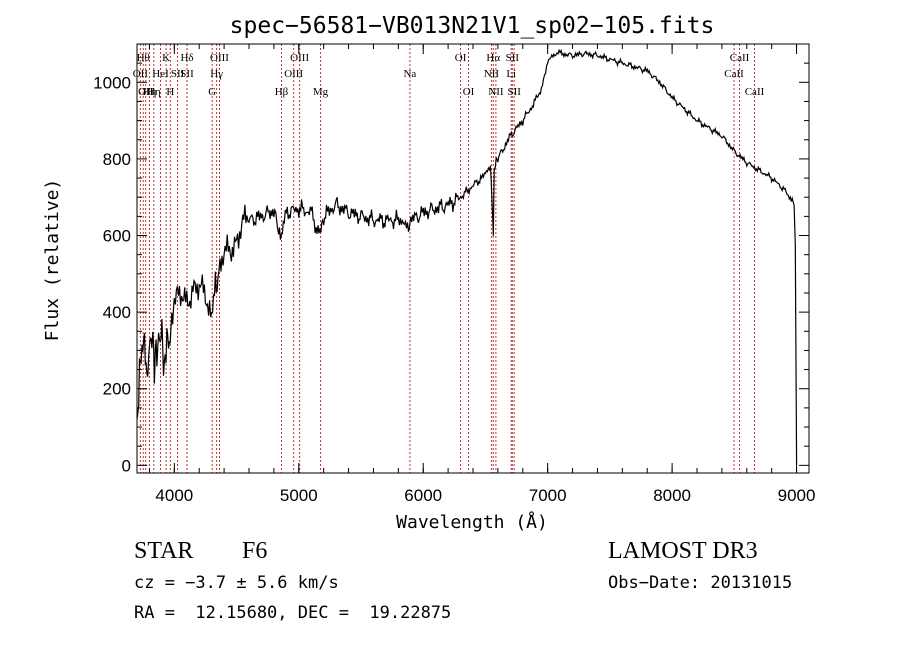 Image resolution: width=900 pixels, height=649 pixels. What do you see at coordinates (186, 58) in the screenshot?
I see `spectral-line-label: Hδ` at bounding box center [186, 58].